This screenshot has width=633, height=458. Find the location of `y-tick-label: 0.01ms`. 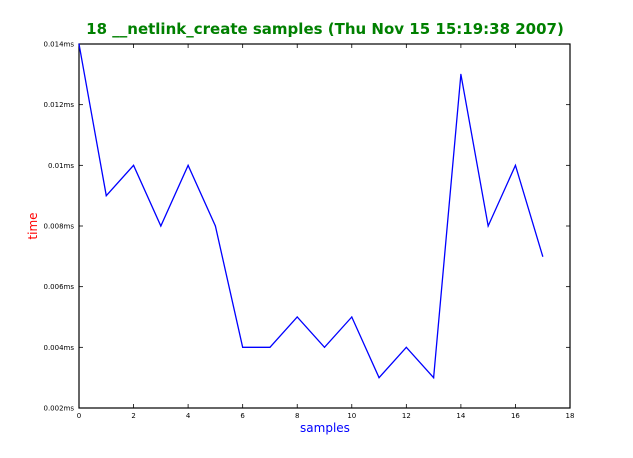

y-tick-label: 0.01ms is located at coordinates (61, 166).